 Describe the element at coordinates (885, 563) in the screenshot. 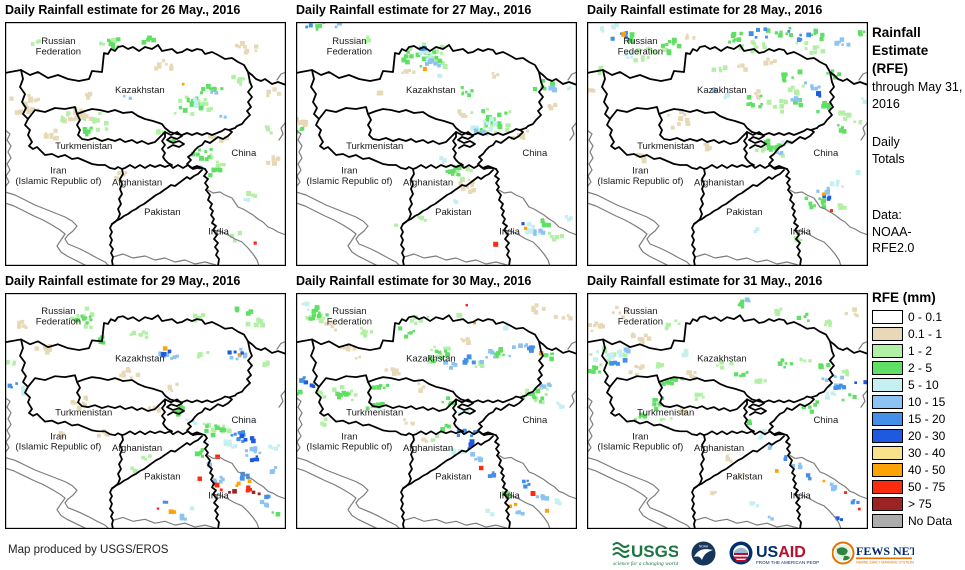

I see `svg-text:FAMINE EARLY WARNING SYSTEMS N: FAMINE EARLY WARNING SYSTEMS NETWORK` at that location.